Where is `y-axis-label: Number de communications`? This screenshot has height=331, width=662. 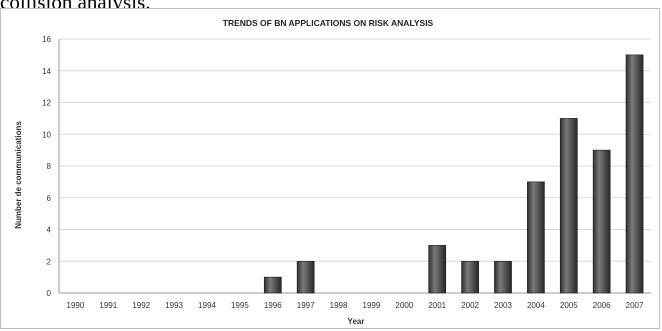 y-axis-label: Number de communications is located at coordinates (18, 175).